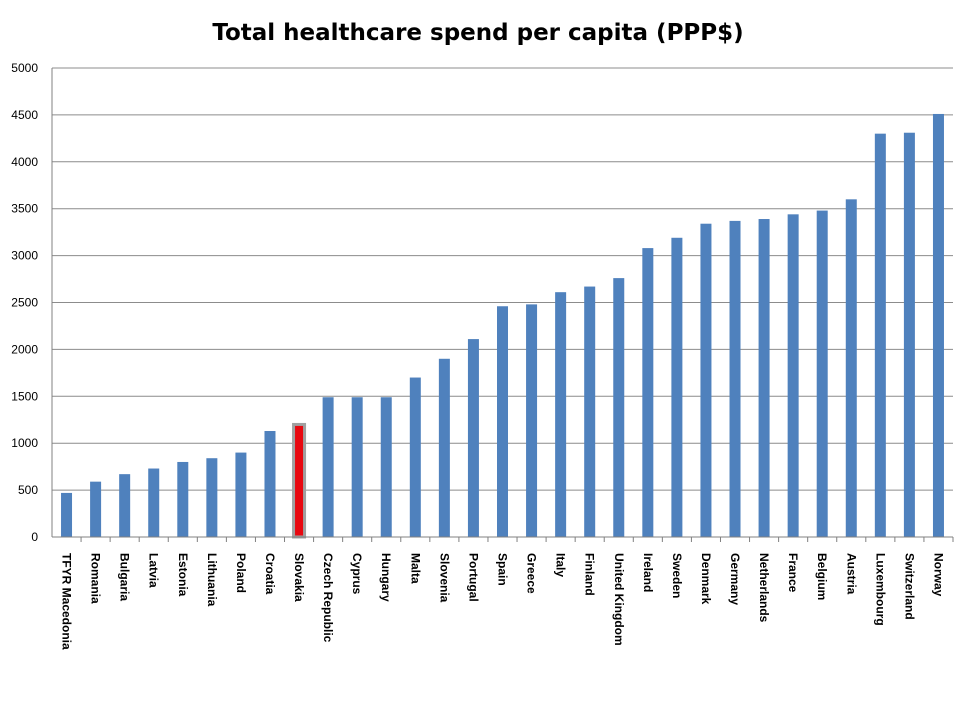  Describe the element at coordinates (24, 68) in the screenshot. I see `y-tick-label: 5000` at that location.